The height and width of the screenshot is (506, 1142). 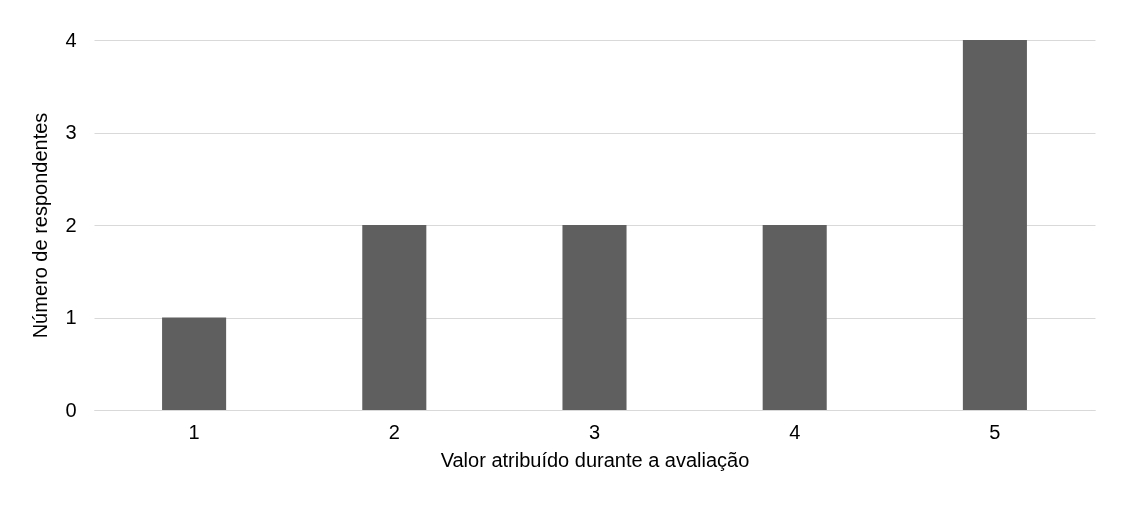 What do you see at coordinates (394, 431) in the screenshot?
I see `x-tick-label: 2` at bounding box center [394, 431].